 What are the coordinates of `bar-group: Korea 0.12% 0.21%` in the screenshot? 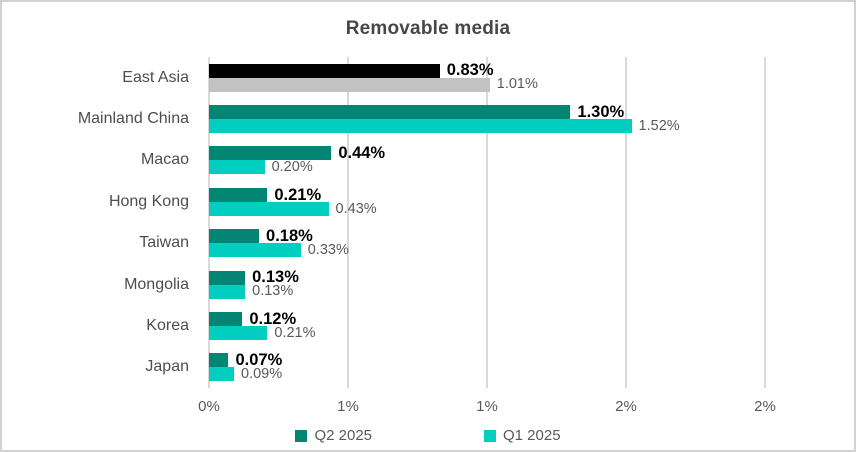 It's located at (455, 325).